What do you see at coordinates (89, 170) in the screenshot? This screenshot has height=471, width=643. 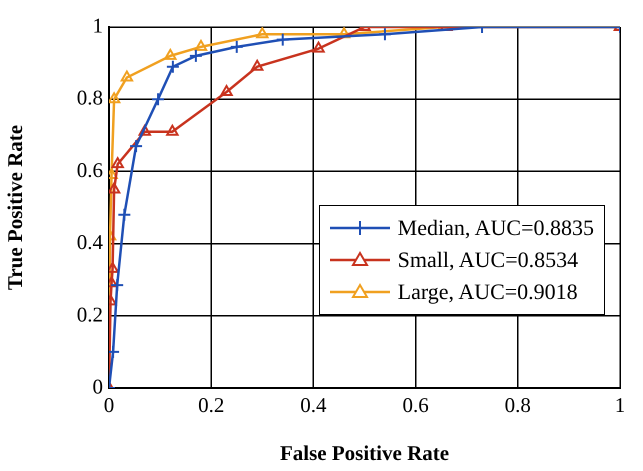 I see `y-tick-label: 0.6` at bounding box center [89, 170].